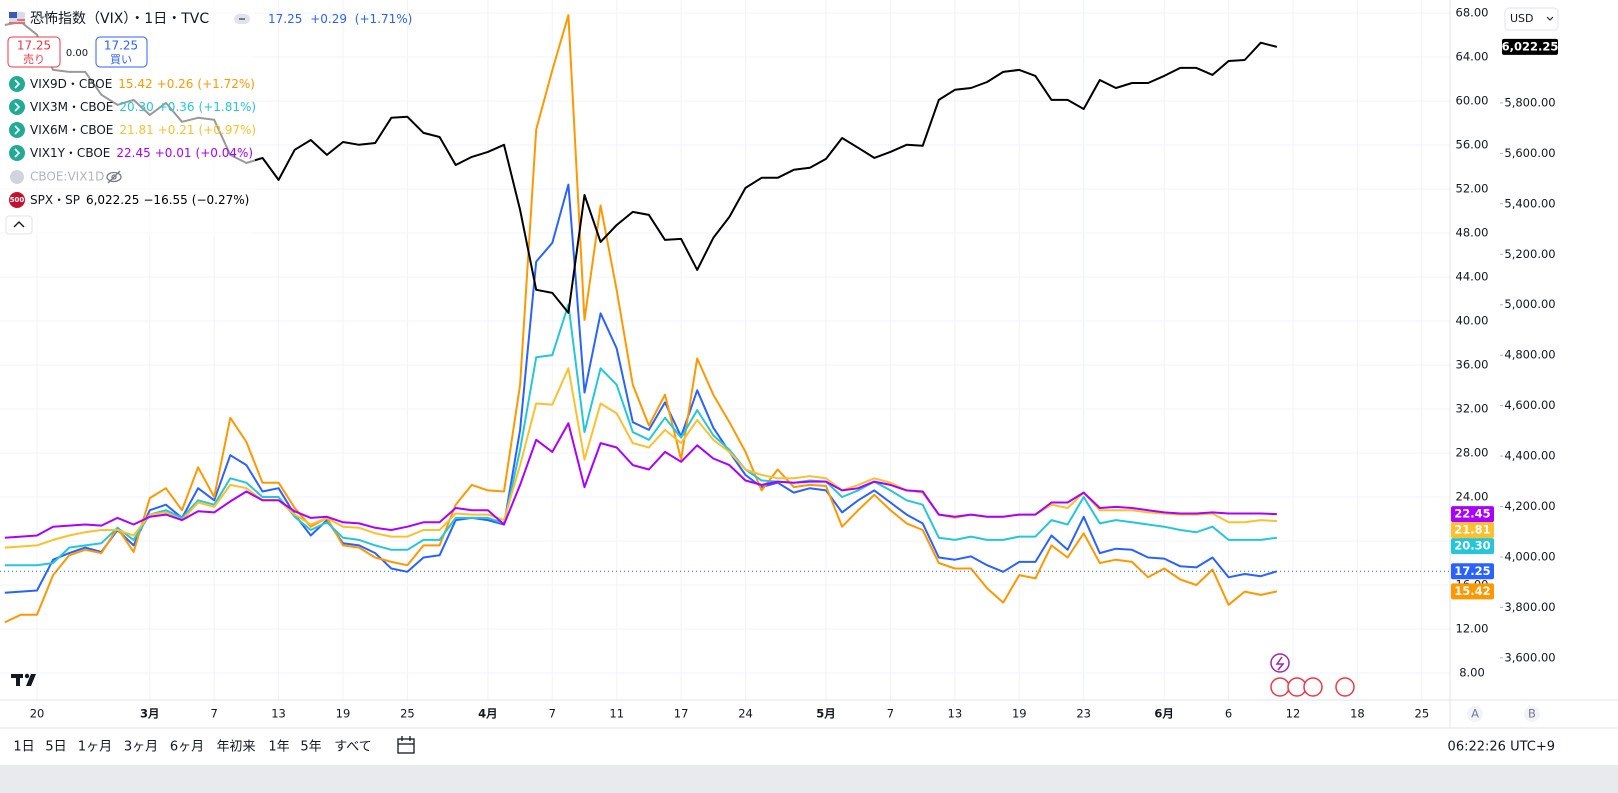 The width and height of the screenshot is (1618, 793). Describe the element at coordinates (173, 153) in the screenshot. I see `legend-change: +0.01` at that location.